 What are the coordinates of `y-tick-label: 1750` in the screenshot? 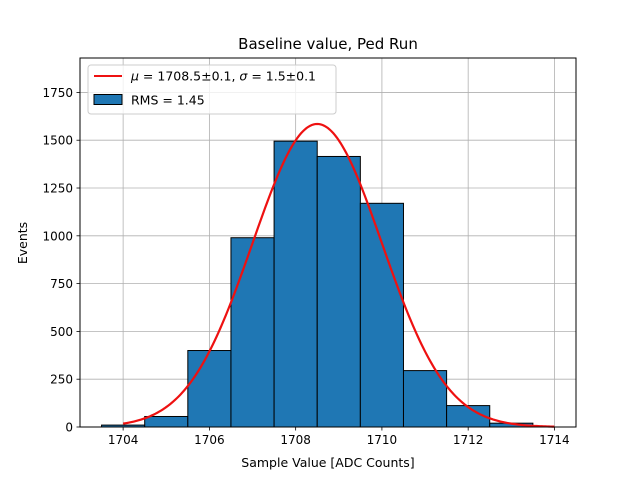 It's located at (57, 93).